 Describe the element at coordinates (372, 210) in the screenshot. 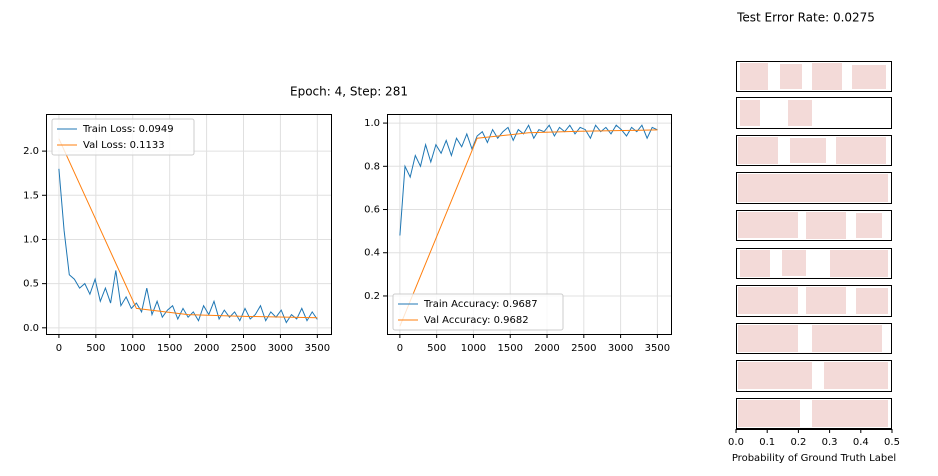

I see `y-tick-label: 0.6` at that location.